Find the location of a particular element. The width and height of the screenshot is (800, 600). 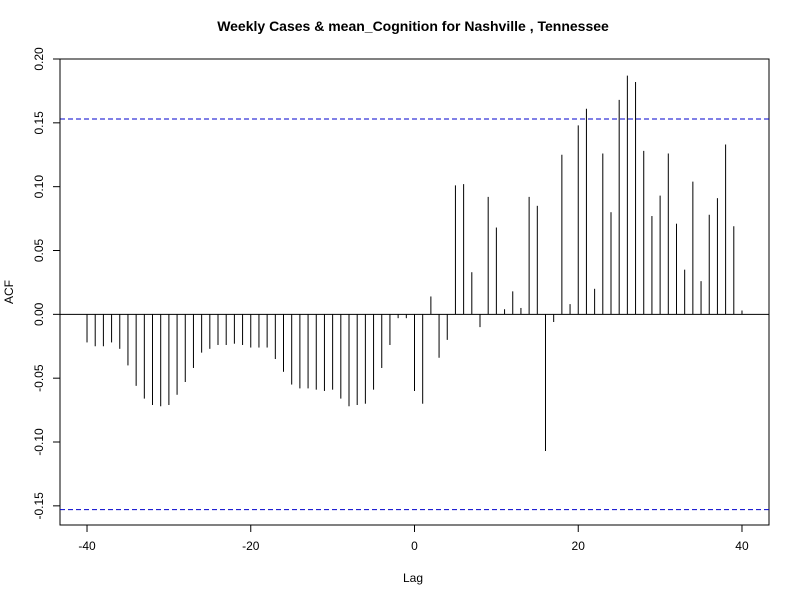

x-tick-label: -20 is located at coordinates (251, 546).